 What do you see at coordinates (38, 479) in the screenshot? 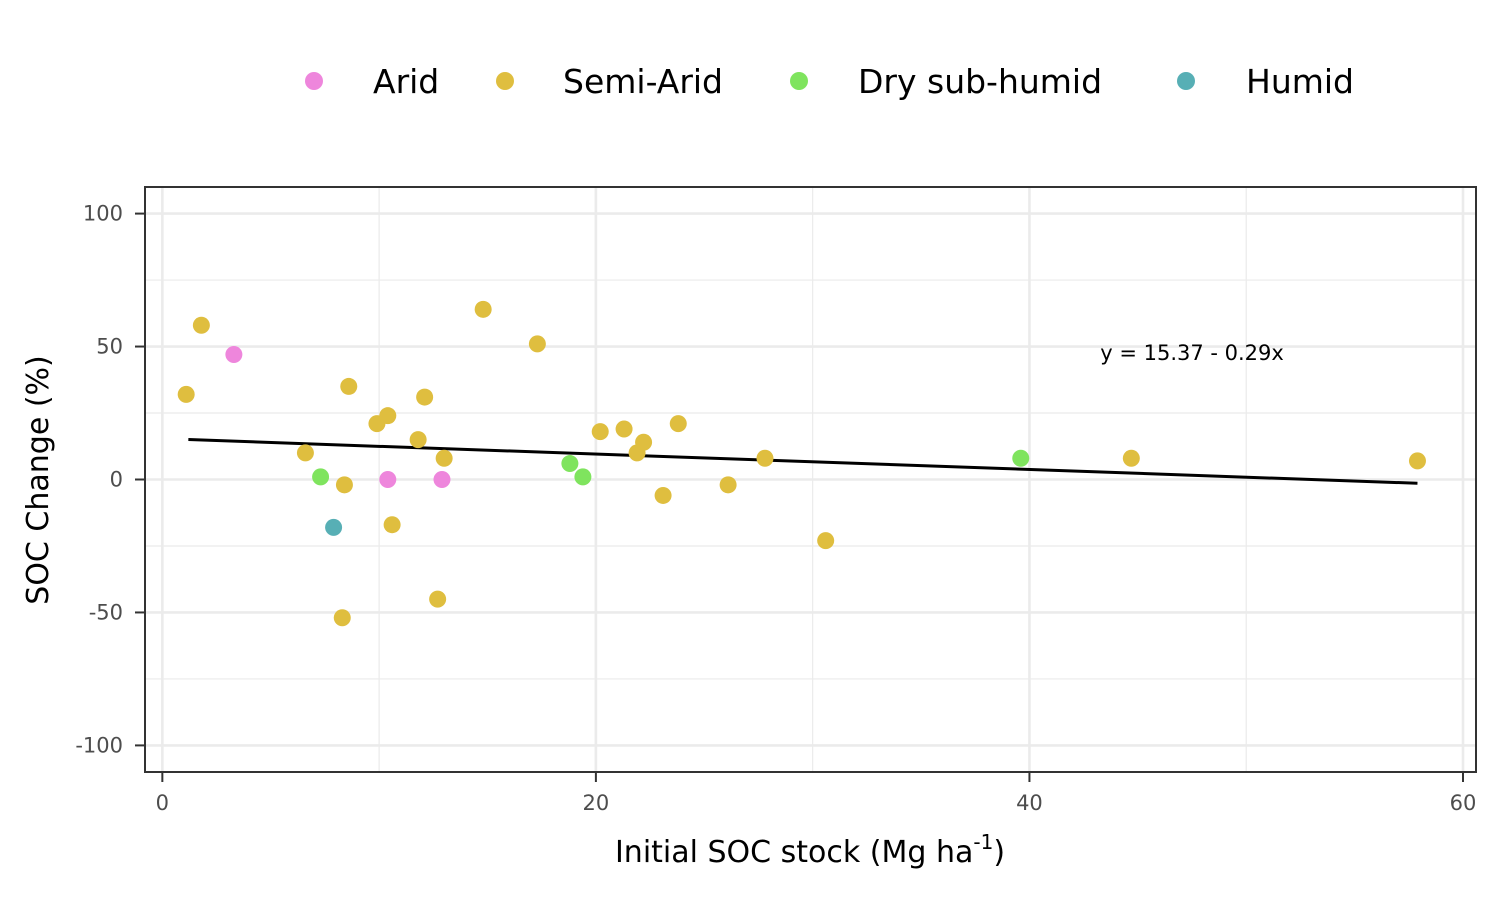
I see `y-axis-title: SOC Change (%)` at bounding box center [38, 479].